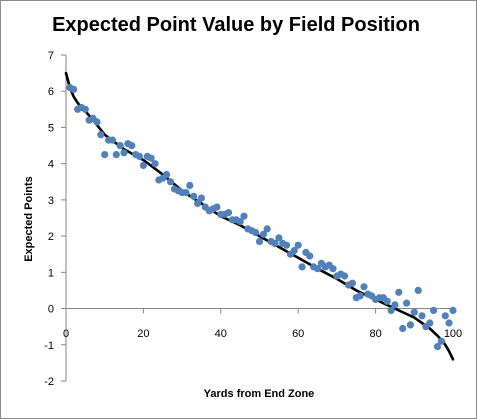 This screenshot has width=477, height=419. What do you see at coordinates (236, 25) in the screenshot?
I see `chart-title: Expected Point Value by Field Position` at bounding box center [236, 25].